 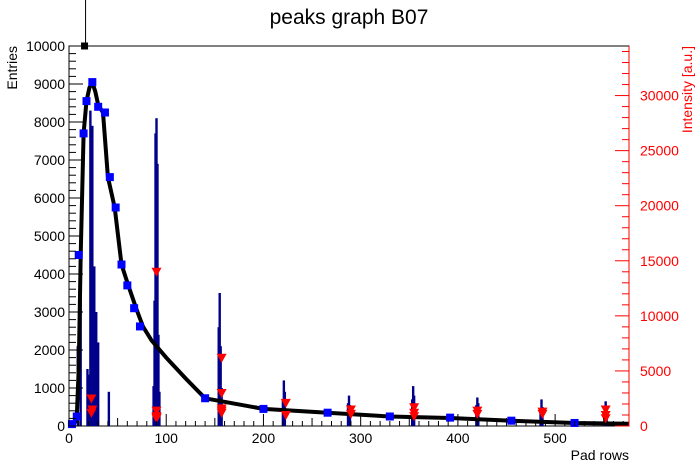 I want to click on x-tick-label: 300, so click(x=361, y=438).